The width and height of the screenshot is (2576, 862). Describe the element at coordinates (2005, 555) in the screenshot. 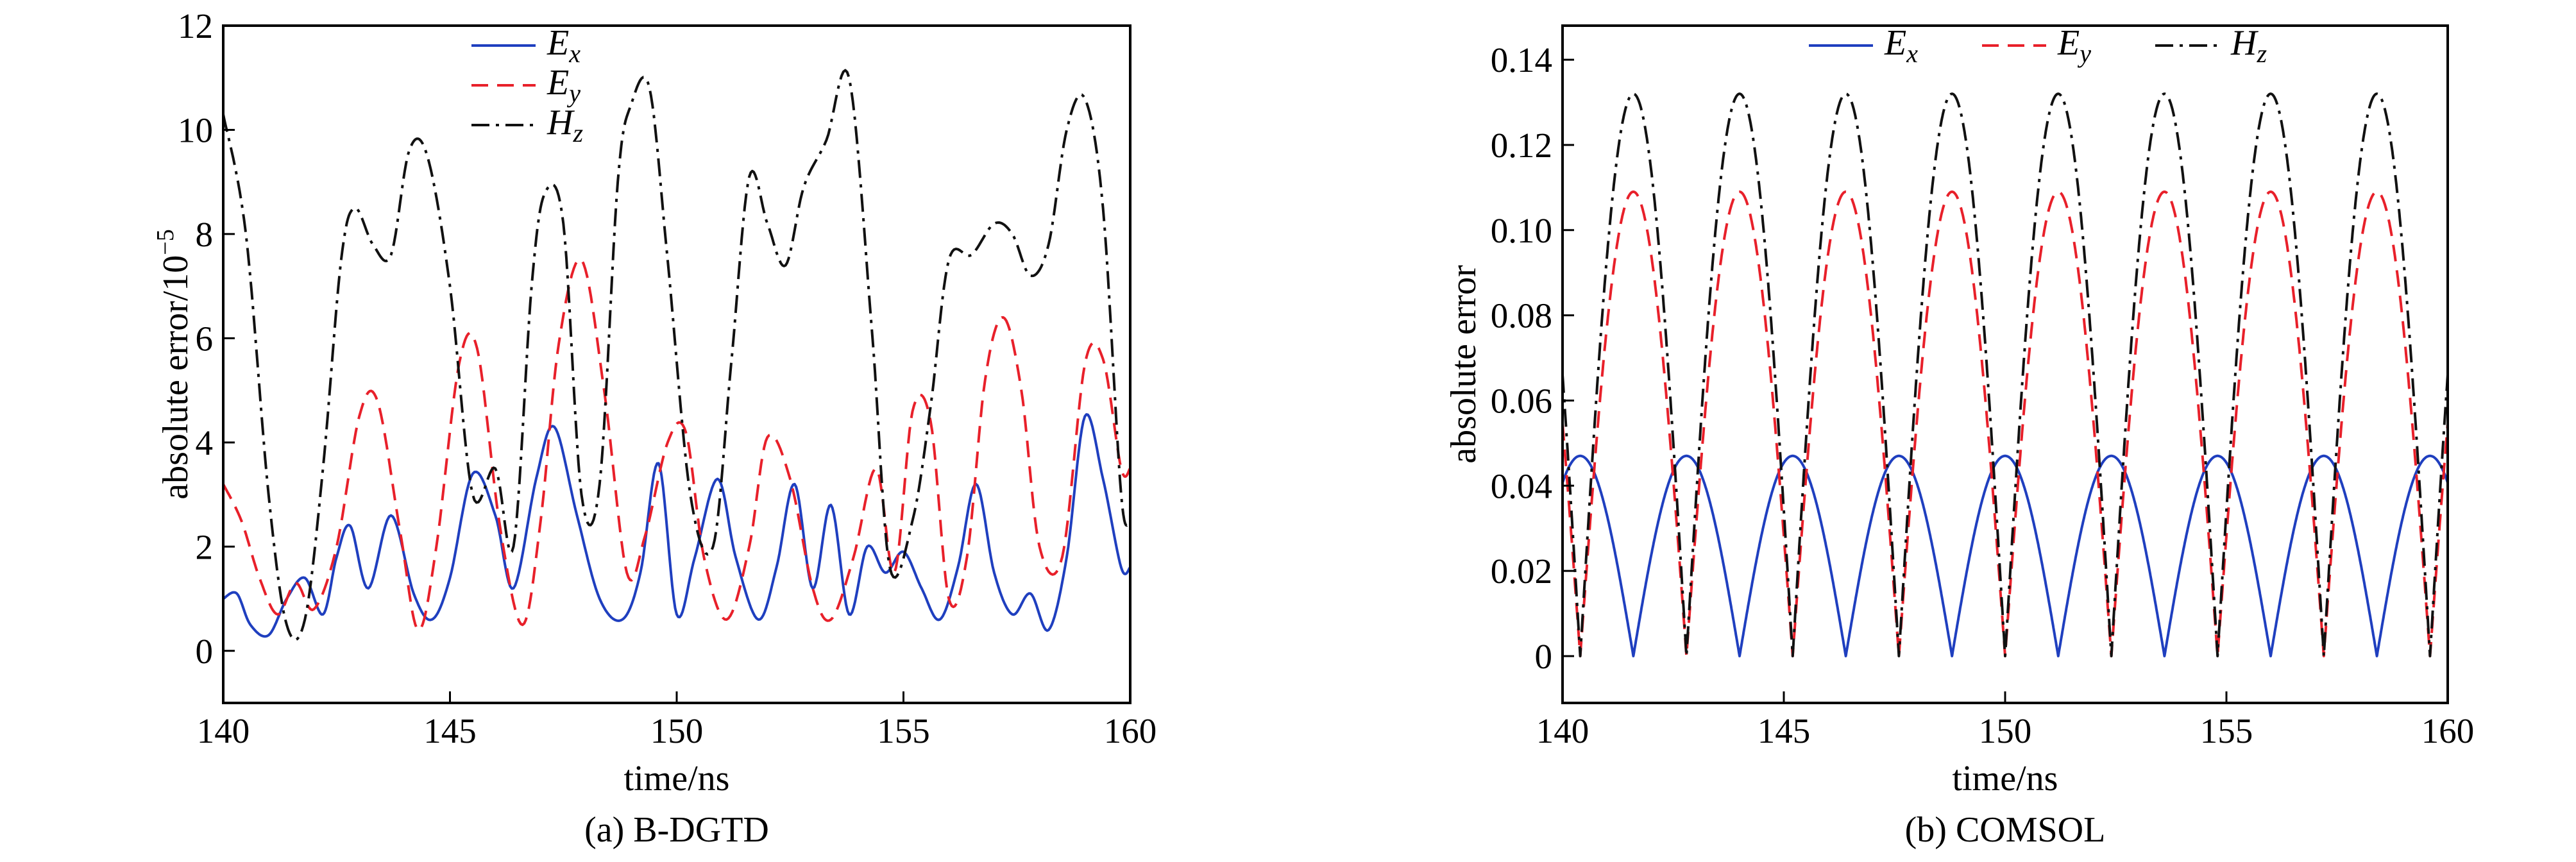

I see `series-line-ex-b` at that location.